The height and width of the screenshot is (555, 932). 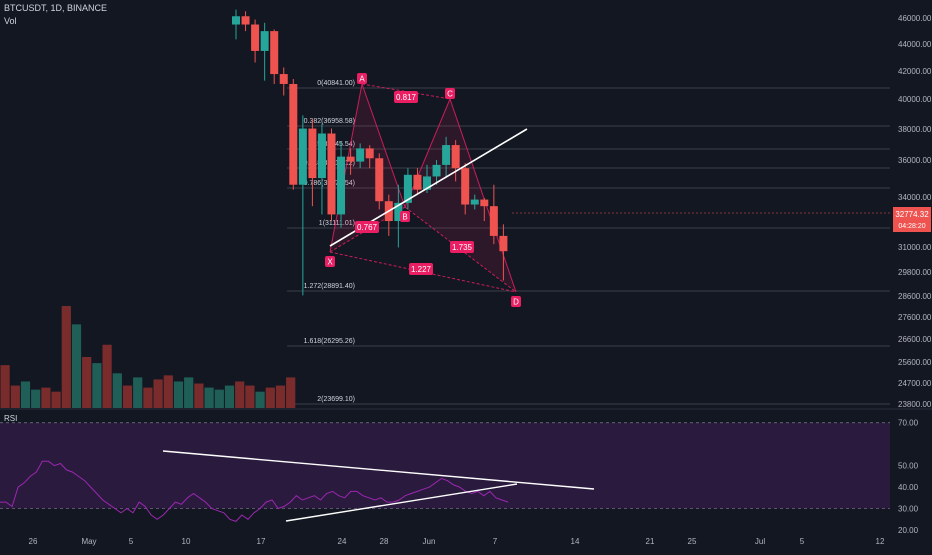 I want to click on price-tick-label: 23800.00, so click(x=915, y=404).